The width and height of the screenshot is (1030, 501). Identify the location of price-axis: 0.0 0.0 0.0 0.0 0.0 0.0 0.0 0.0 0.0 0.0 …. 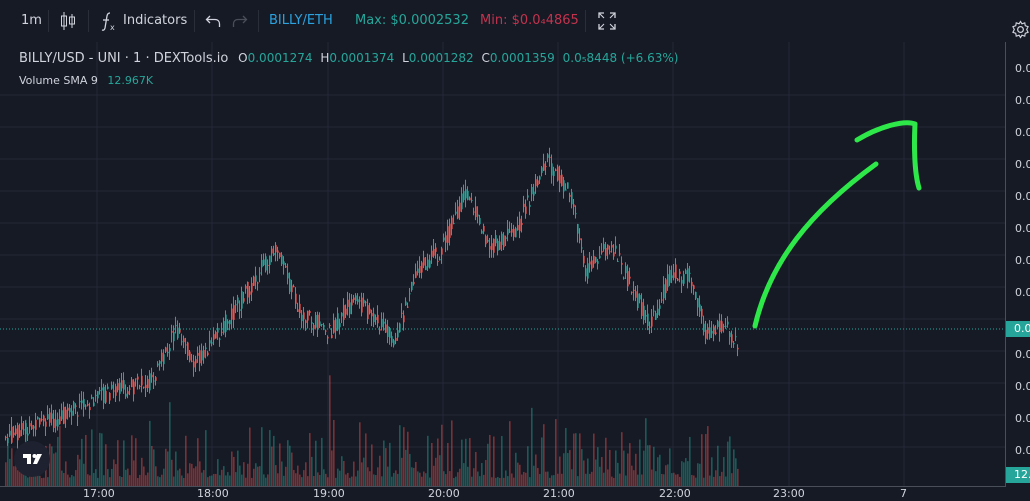
(1017, 264).